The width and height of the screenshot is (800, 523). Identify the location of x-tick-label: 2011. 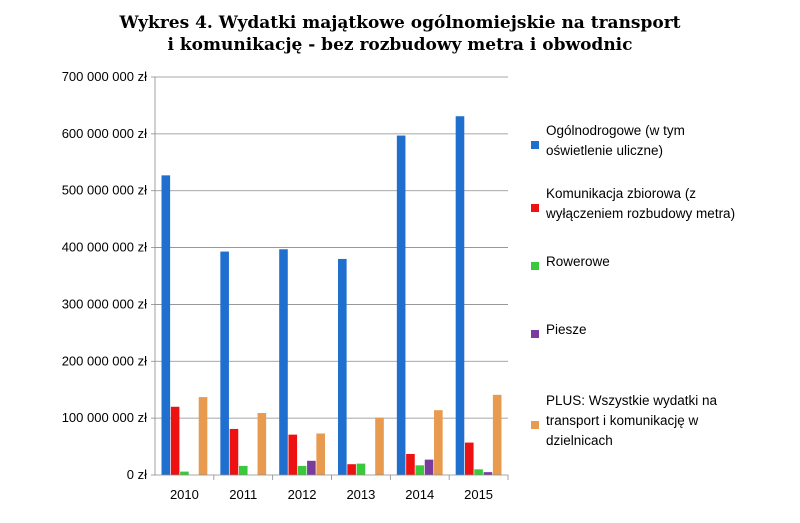
(243, 494).